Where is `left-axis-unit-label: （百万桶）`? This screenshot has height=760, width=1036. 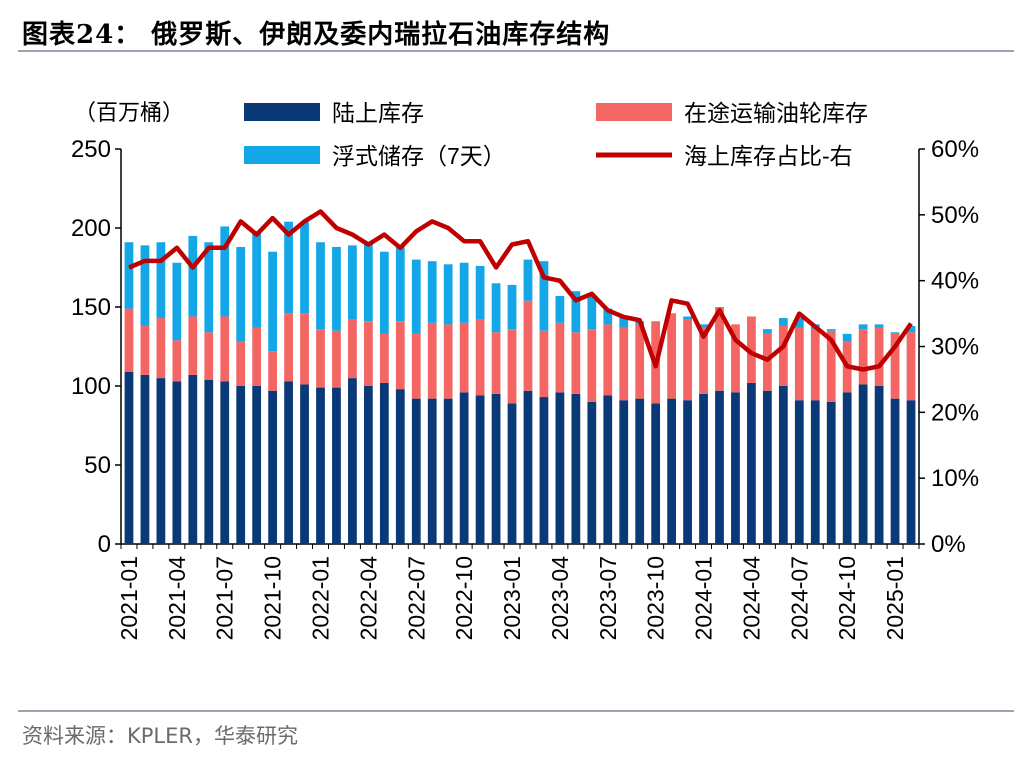 left-axis-unit-label: （百万桶） is located at coordinates (129, 112).